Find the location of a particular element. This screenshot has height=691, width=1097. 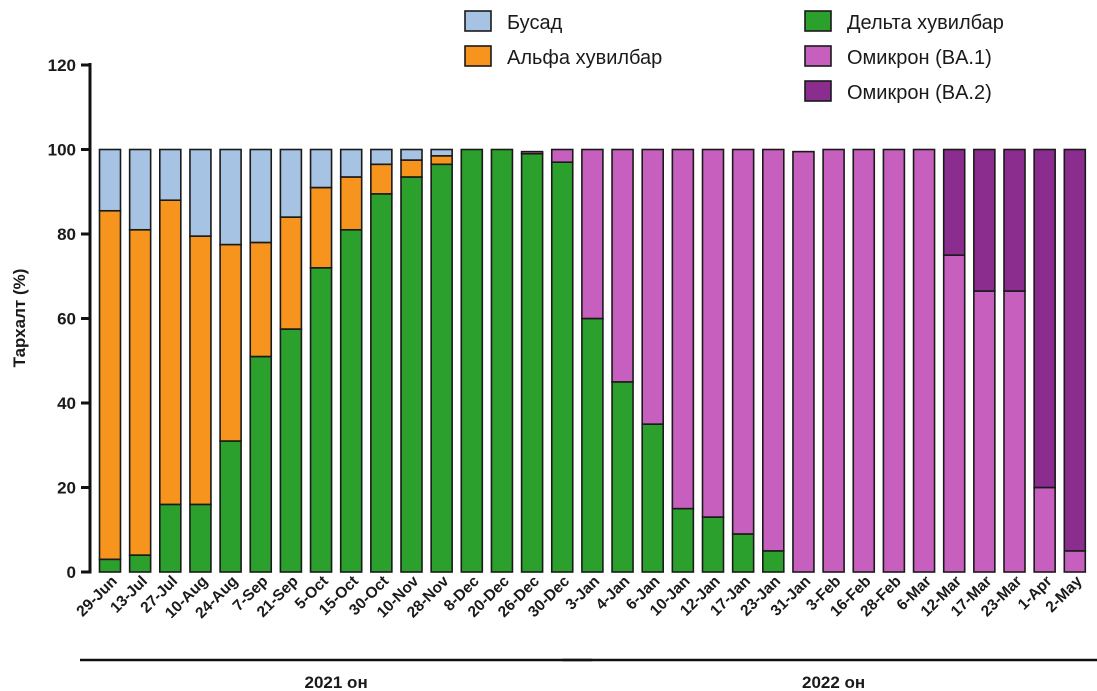

bar-20-Dec is located at coordinates (502, 360).